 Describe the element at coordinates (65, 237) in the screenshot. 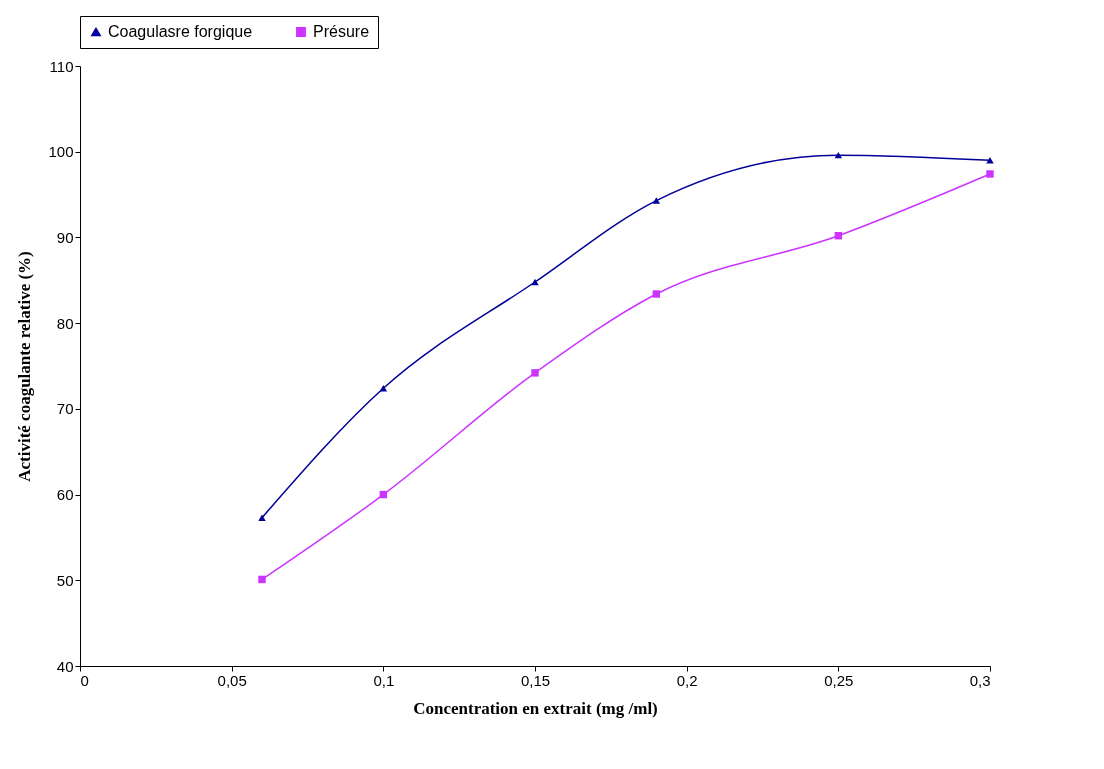

I see `y-tick-label: 90` at that location.